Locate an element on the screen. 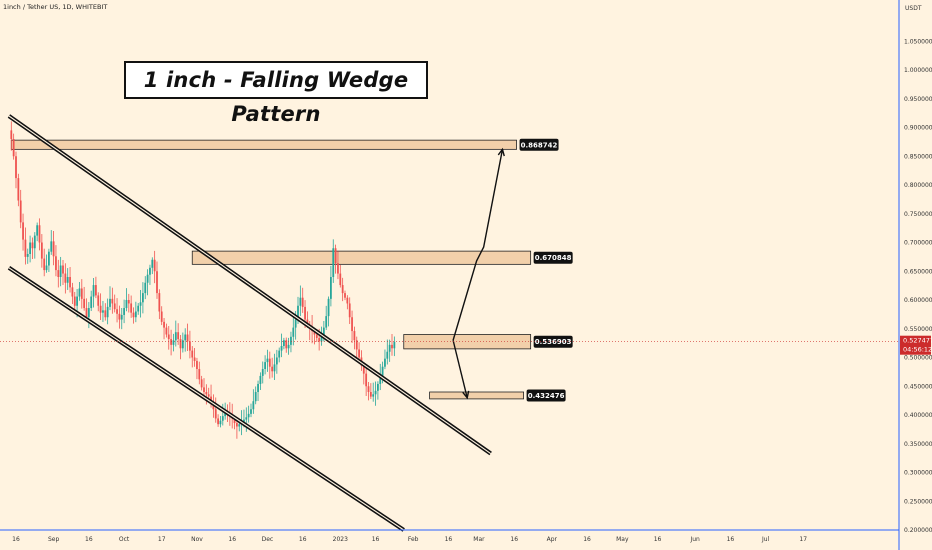 The width and height of the screenshot is (932, 550). countdown-label: 04:56:12 is located at coordinates (917, 350).